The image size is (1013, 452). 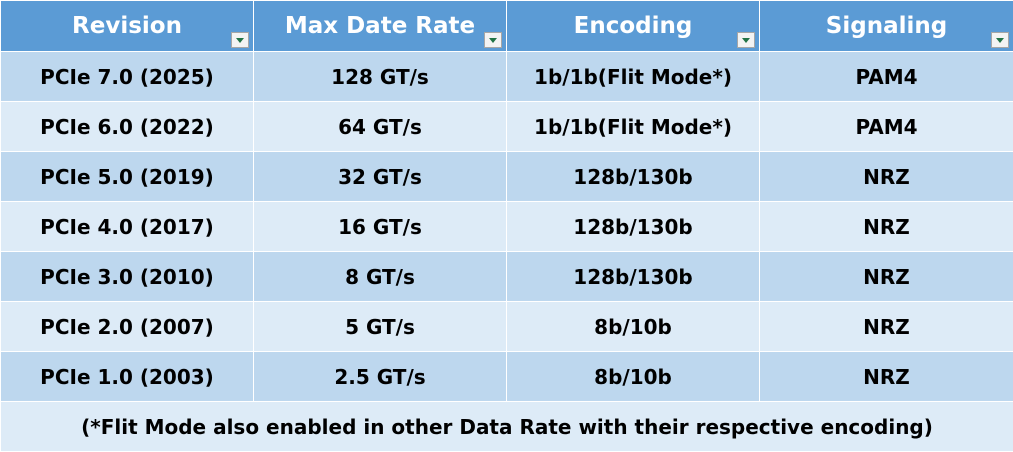 I want to click on cell-max-rate: 32 GT/s, so click(x=380, y=177).